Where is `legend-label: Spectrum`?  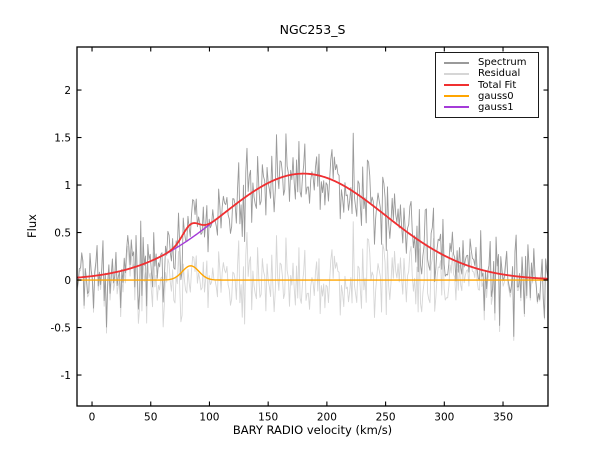
legend-label: Spectrum is located at coordinates (502, 63).